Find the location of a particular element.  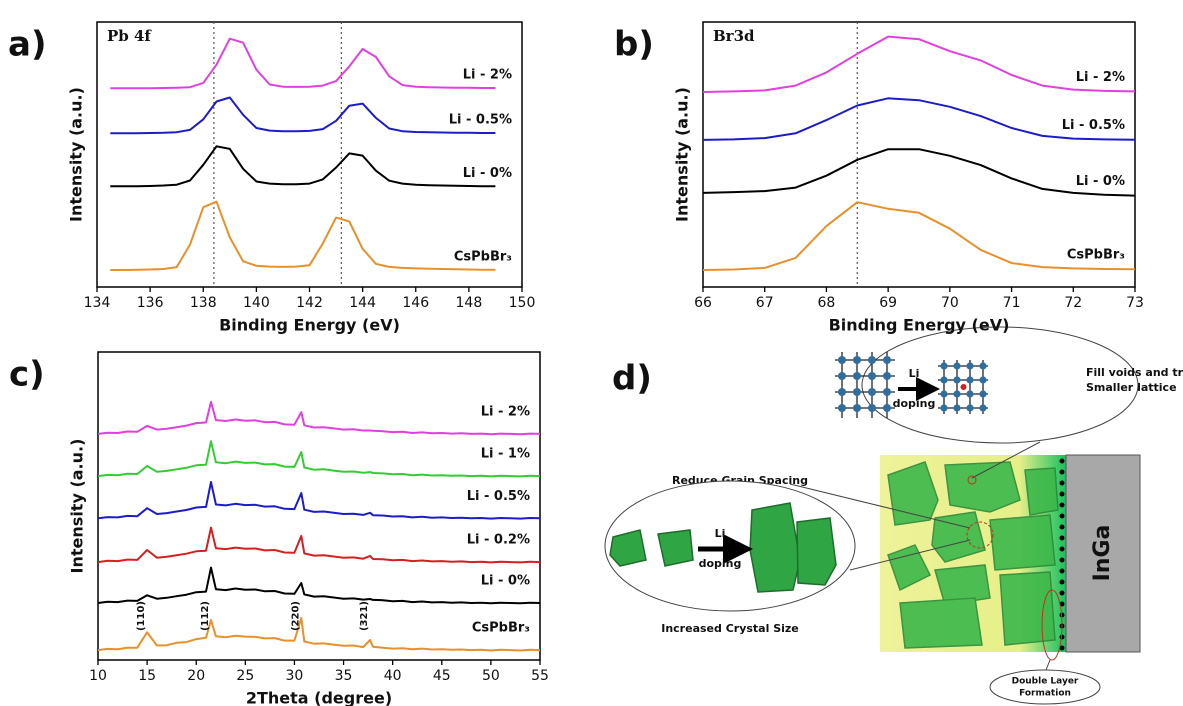

x-tick-label: 30 is located at coordinates (295, 676).